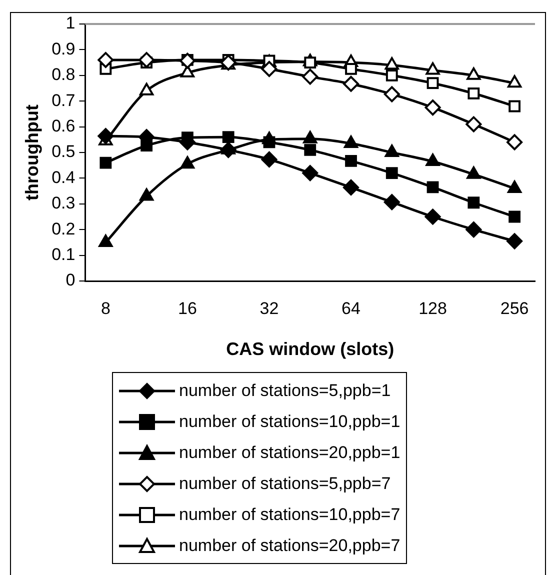  Describe the element at coordinates (289, 422) in the screenshot. I see `legend-label: number of stations=10,ppb=1` at that location.